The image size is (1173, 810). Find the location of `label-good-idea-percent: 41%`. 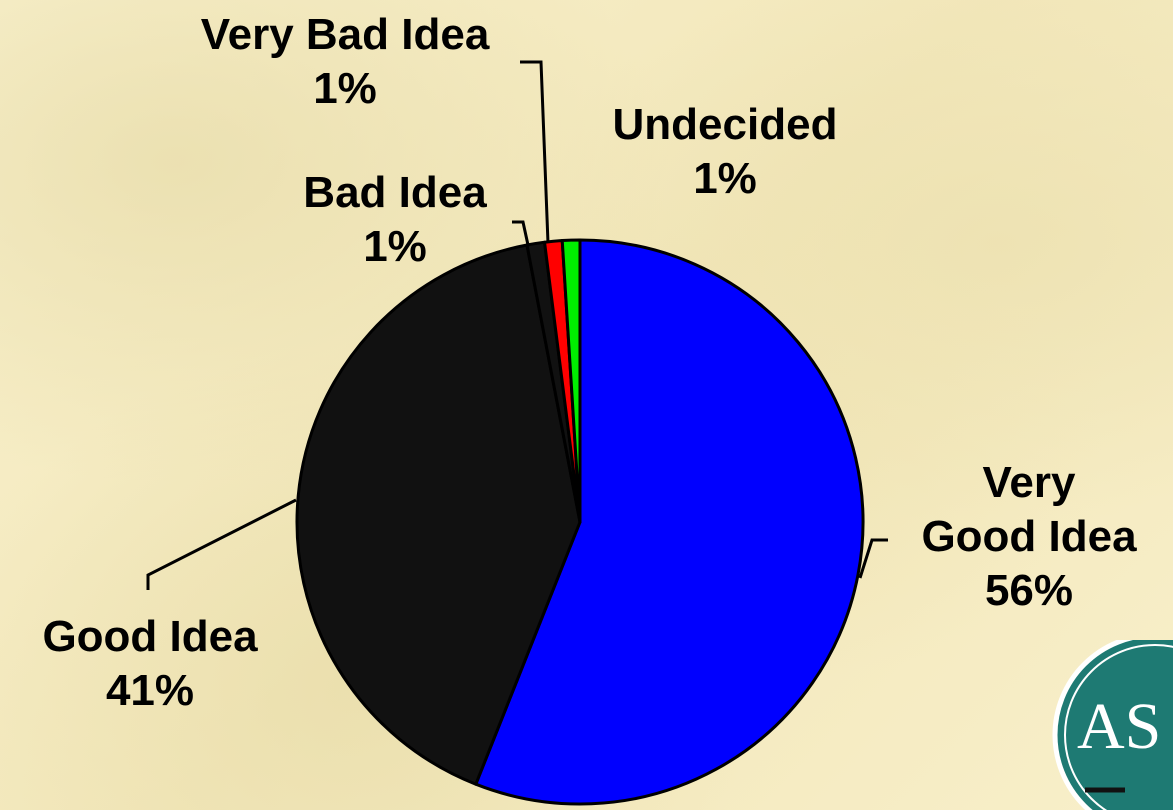

label-good-idea-percent: 41% is located at coordinates (150, 690).